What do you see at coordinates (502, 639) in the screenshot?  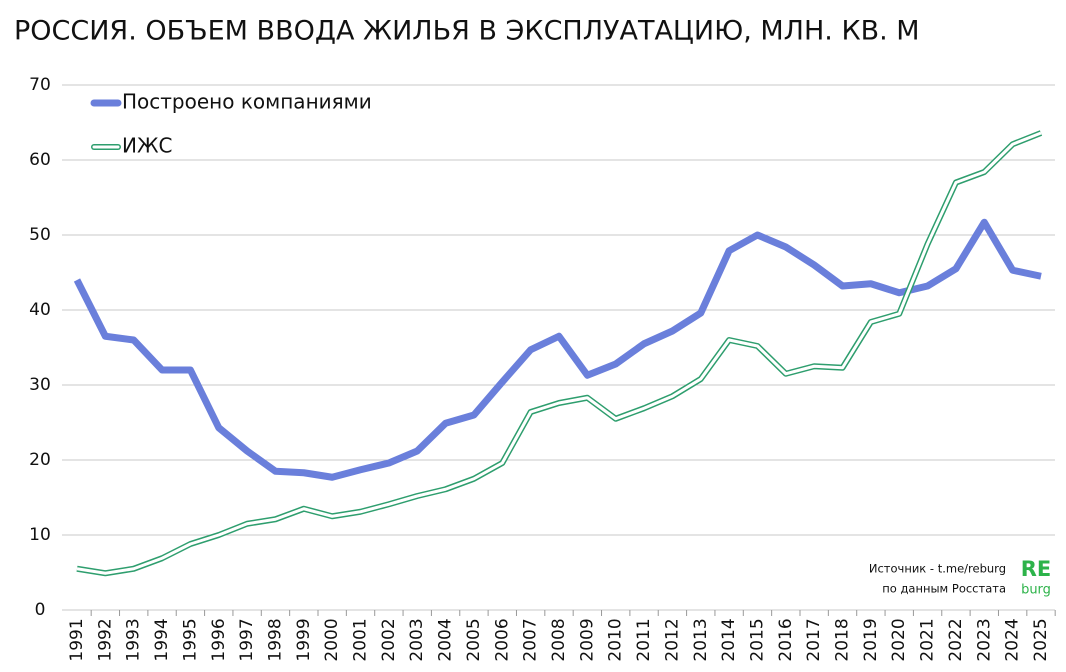 I see `x-tick-label: 2006` at bounding box center [502, 639].